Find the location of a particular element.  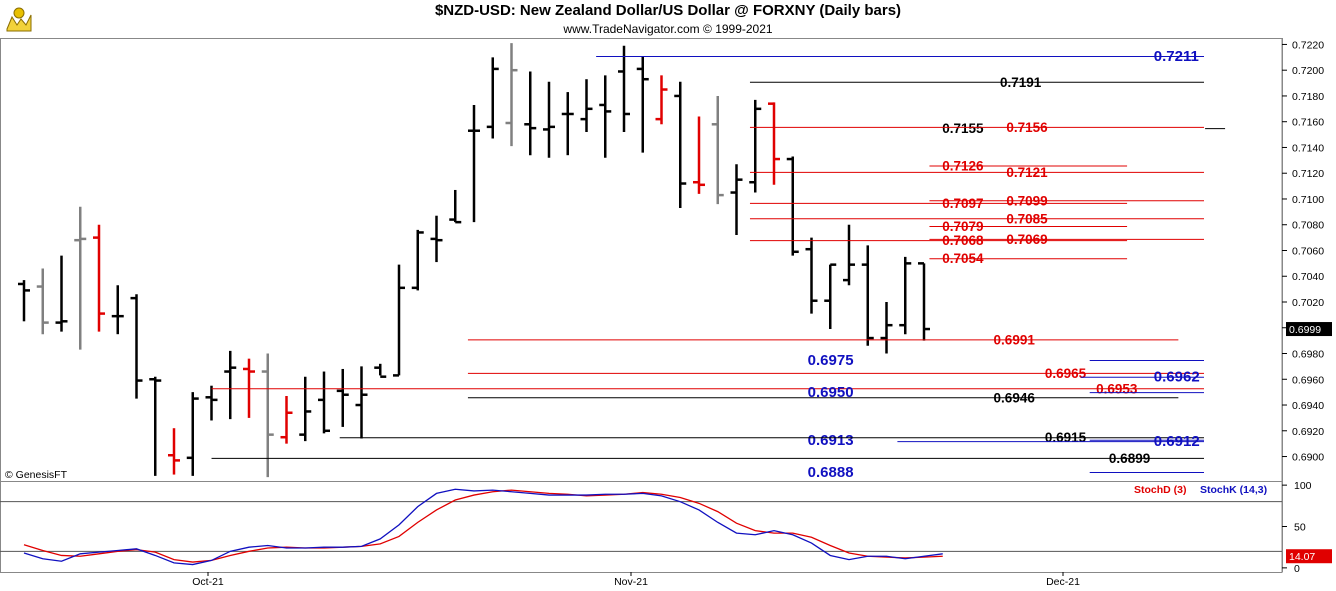

x-tick-label: Oct-21 is located at coordinates (208, 582).